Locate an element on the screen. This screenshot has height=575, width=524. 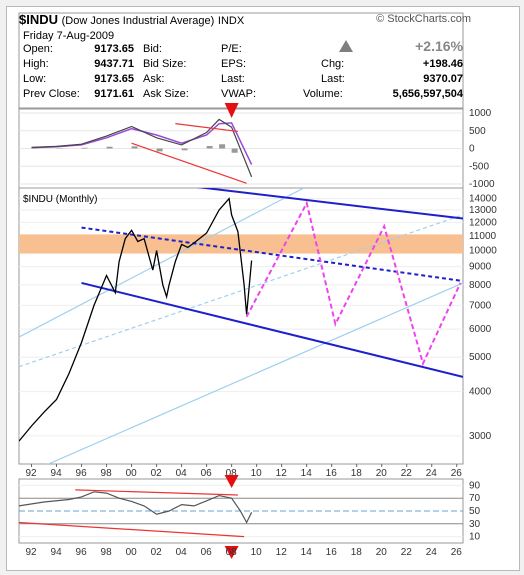
price-tick-label: 10000 is located at coordinates (483, 250).